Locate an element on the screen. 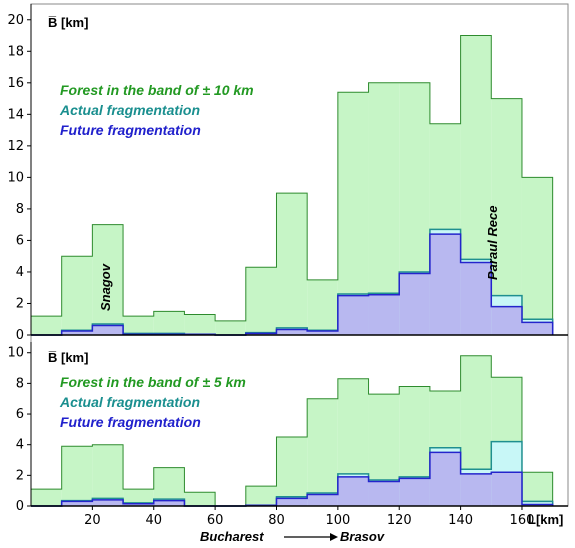 This screenshot has height=548, width=575. x-axis-label: L[km] is located at coordinates (545, 519).